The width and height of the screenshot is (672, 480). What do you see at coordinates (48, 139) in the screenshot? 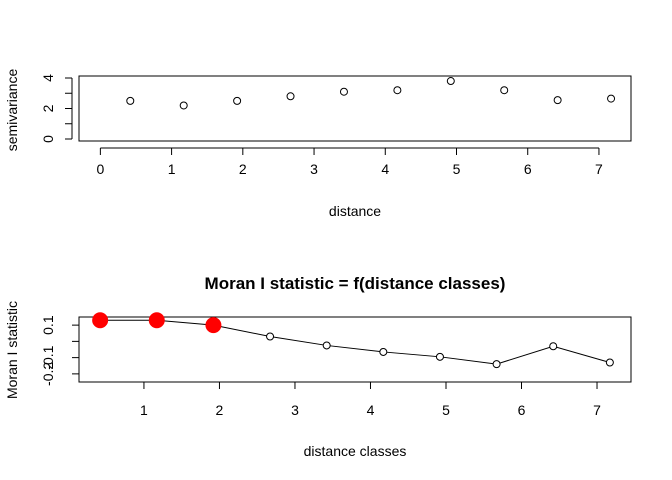
I see `y-tick-label: 0` at bounding box center [48, 139].